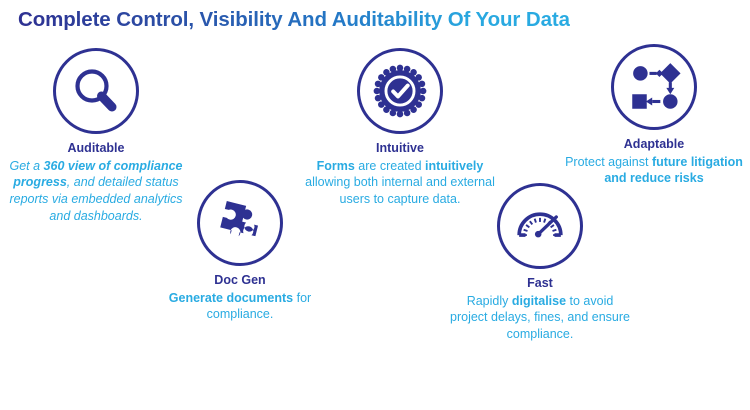 This screenshot has height=410, width=750. Describe the element at coordinates (240, 280) in the screenshot. I see `feature-title-docgen: Doc Gen` at that location.